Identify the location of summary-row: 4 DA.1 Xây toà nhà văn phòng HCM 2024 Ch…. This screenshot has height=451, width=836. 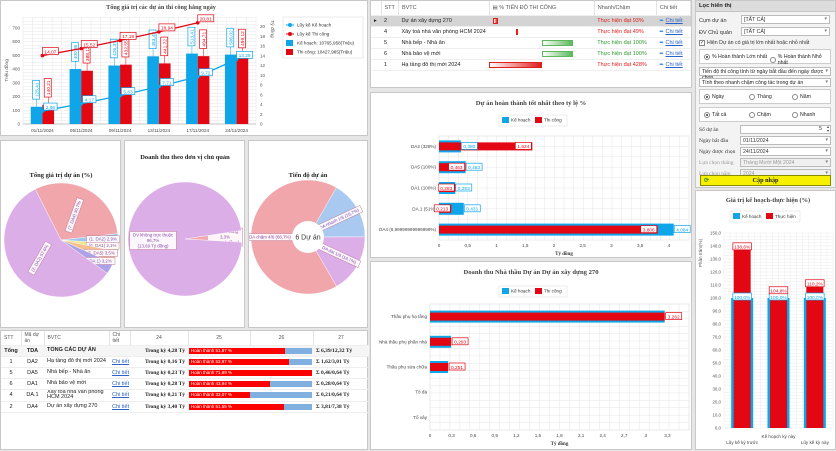
(185, 395).